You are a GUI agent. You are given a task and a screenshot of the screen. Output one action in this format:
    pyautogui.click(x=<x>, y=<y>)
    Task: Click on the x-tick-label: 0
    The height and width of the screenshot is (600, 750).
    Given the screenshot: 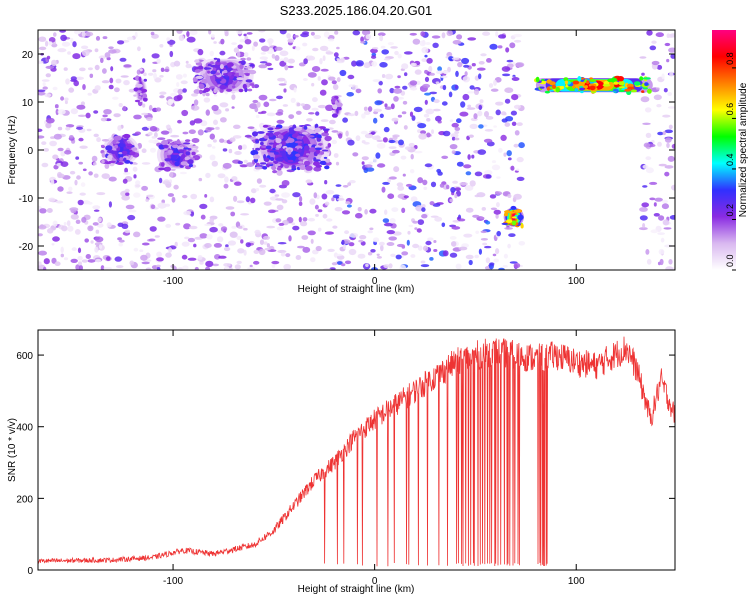 What is the action you would take?
    pyautogui.click(x=375, y=581)
    